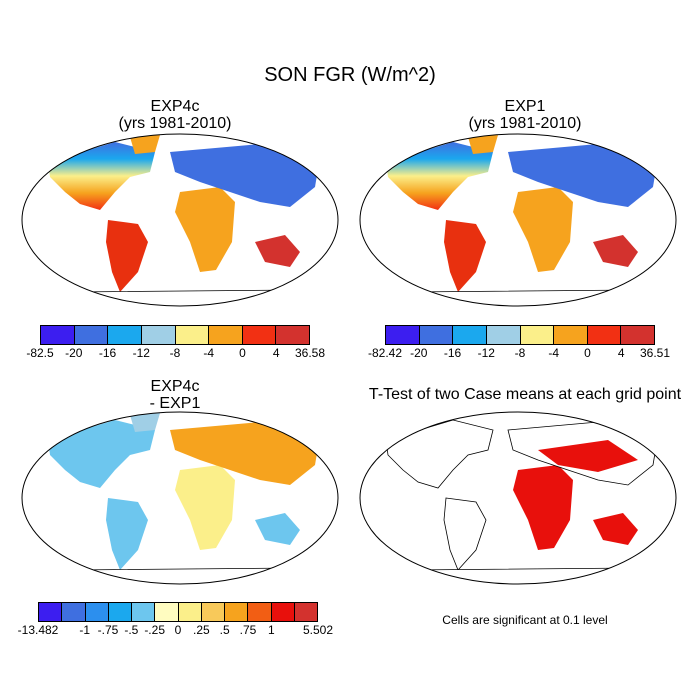 The width and height of the screenshot is (700, 700). I want to click on colorbar-exp4c, so click(175, 335).